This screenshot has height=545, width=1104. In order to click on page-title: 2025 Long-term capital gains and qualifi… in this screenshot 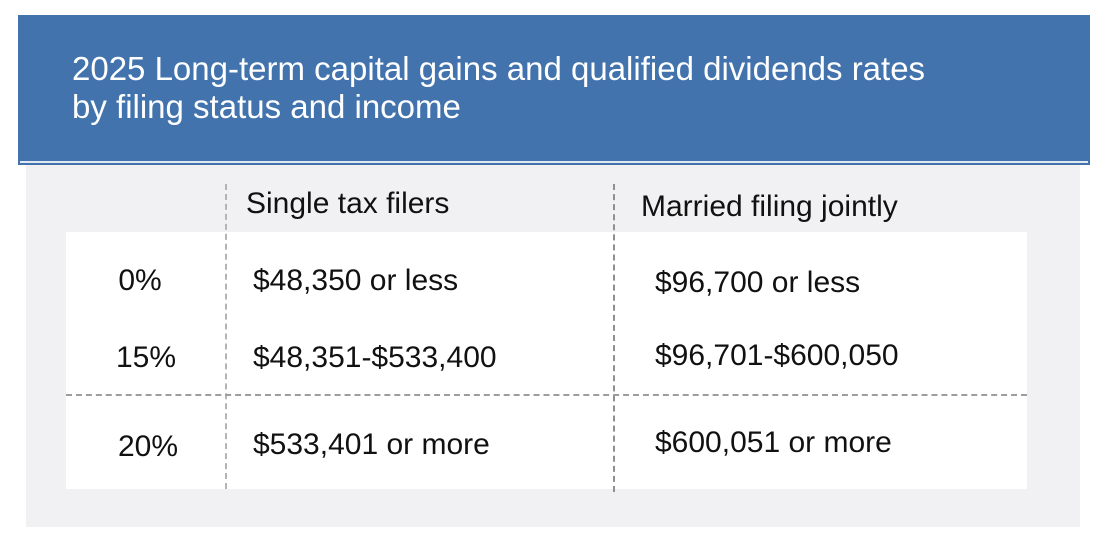, I will do `click(499, 87)`.